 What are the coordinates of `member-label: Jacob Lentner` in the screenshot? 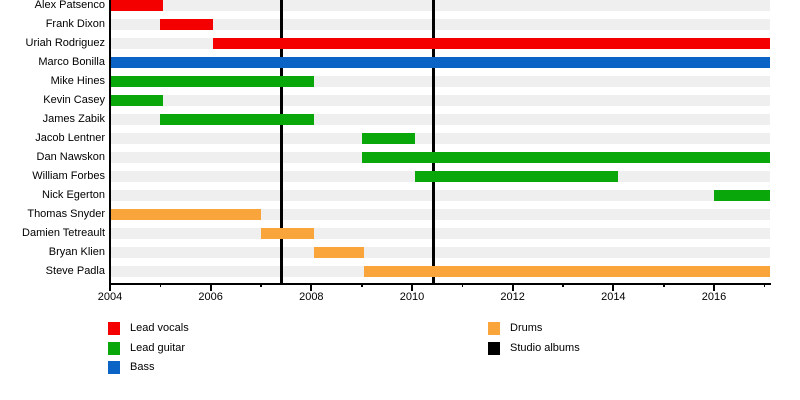 It's located at (70, 138).